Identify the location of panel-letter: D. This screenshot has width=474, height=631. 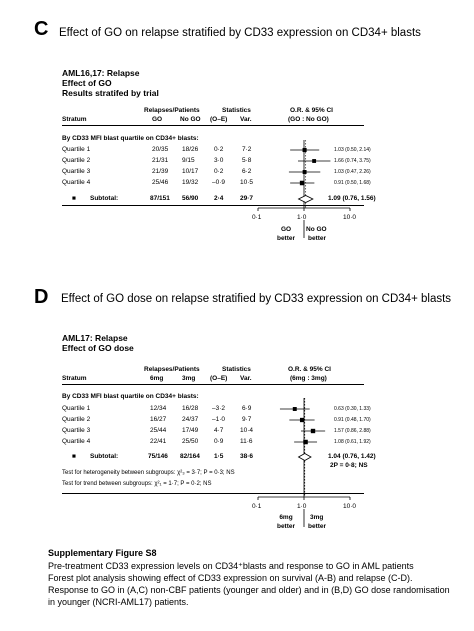
(41, 297).